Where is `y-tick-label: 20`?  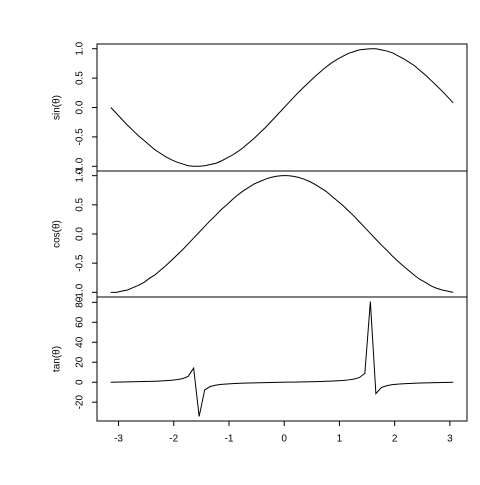
y-tick-label: 20 is located at coordinates (80, 362).